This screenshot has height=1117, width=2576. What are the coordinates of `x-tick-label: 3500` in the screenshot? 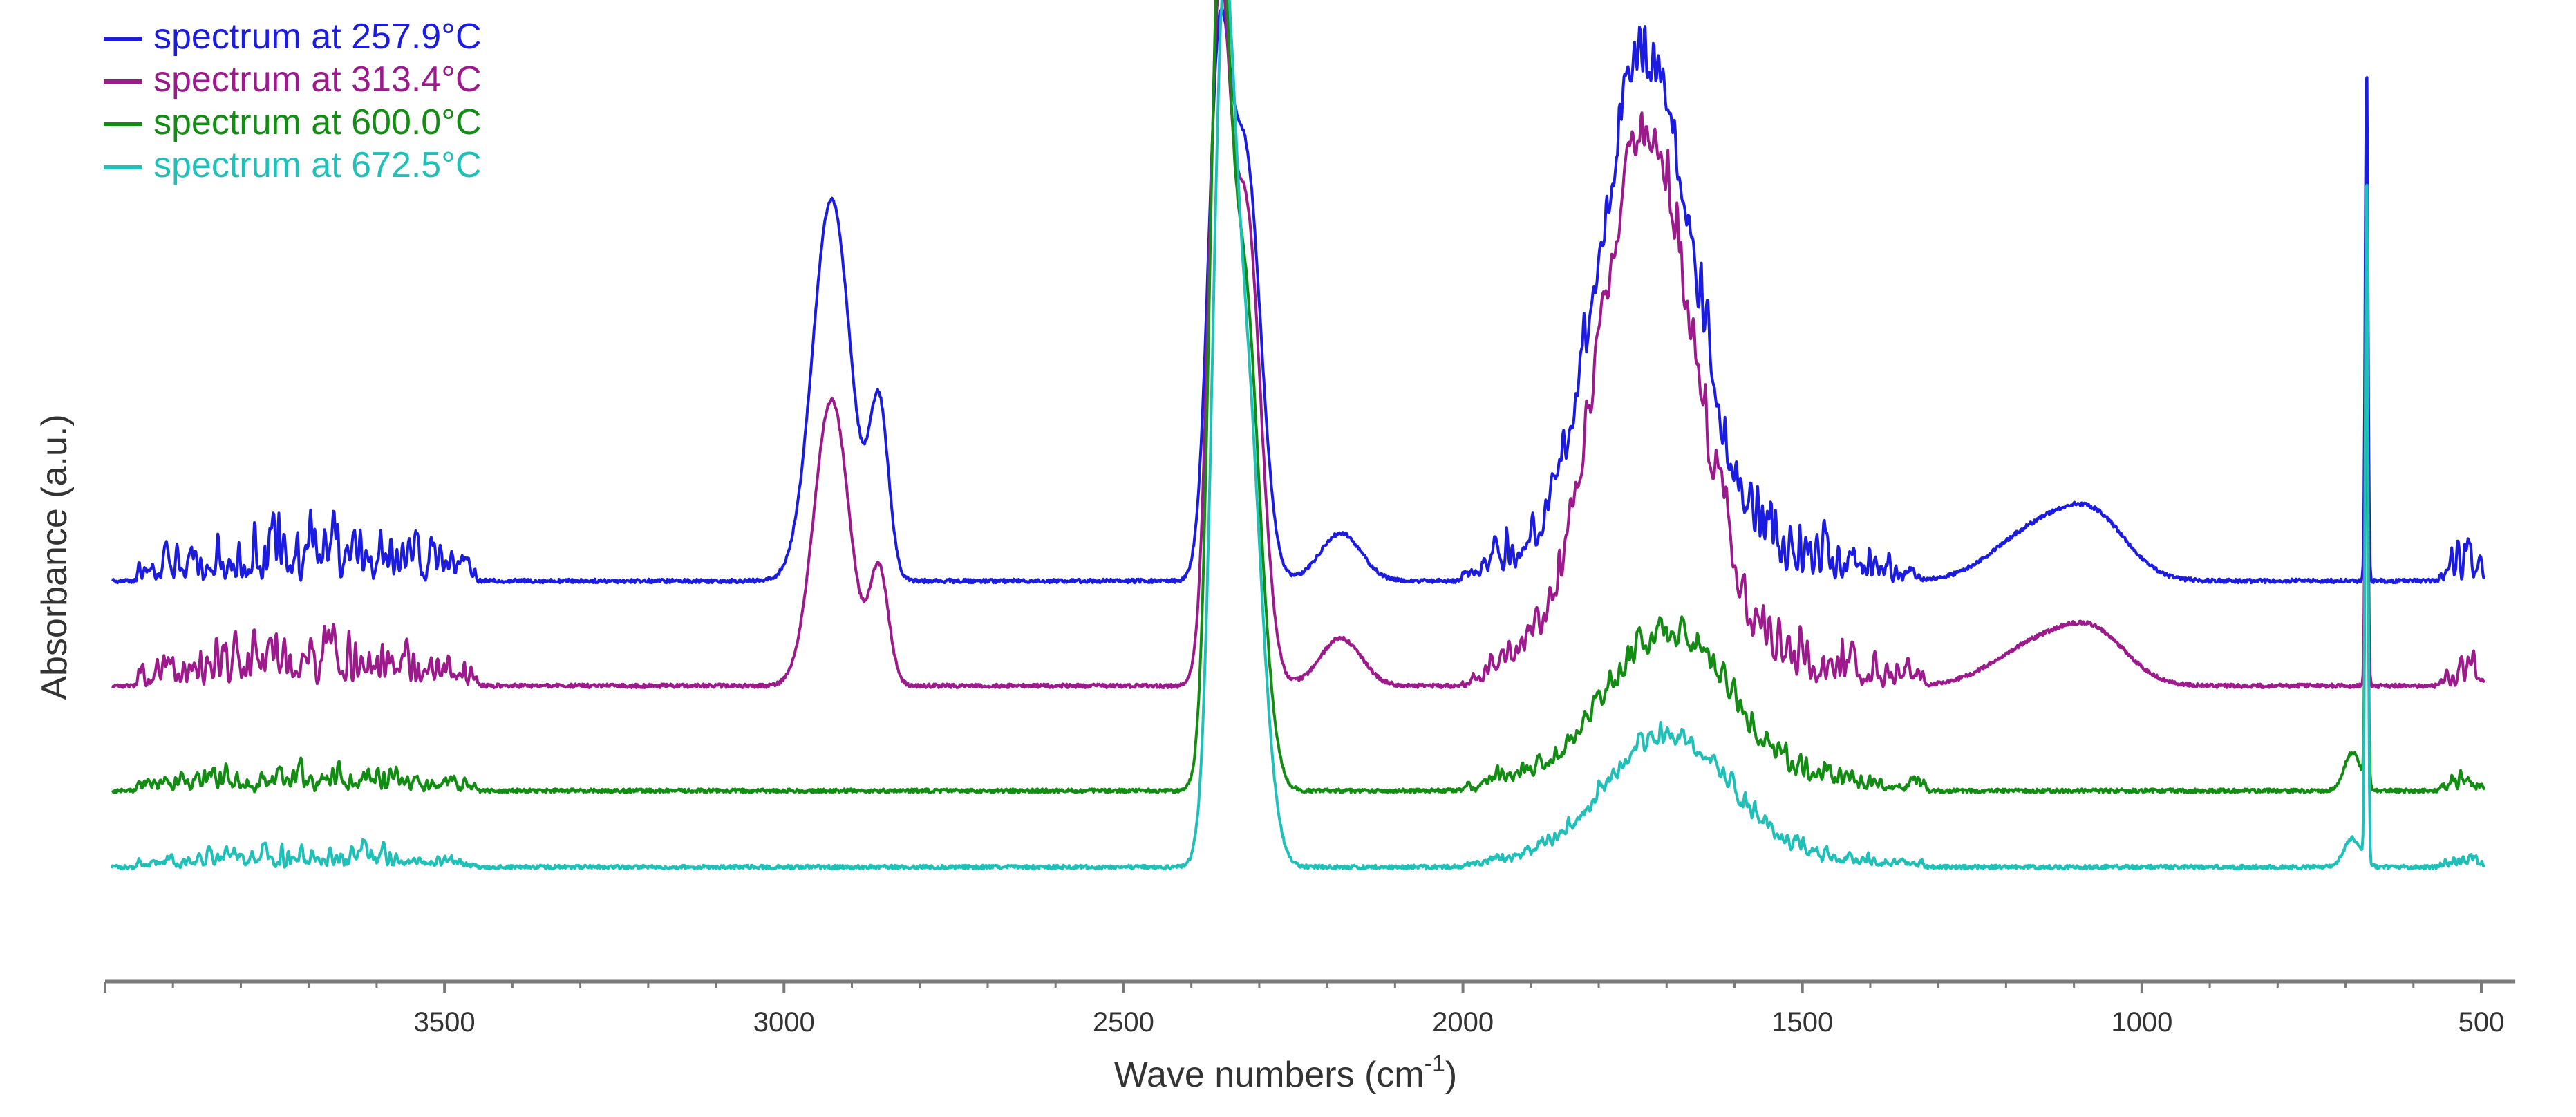 It's located at (445, 1022).